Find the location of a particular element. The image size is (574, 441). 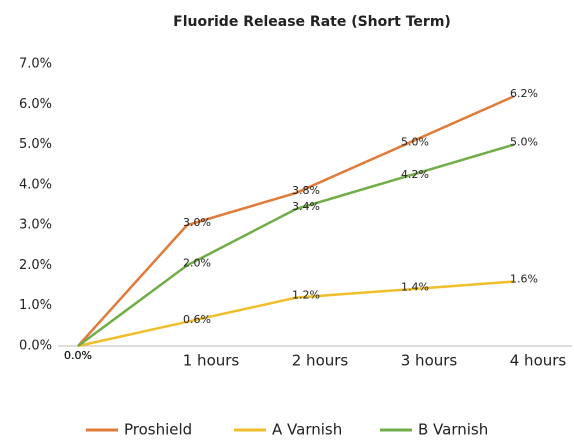

legend-label: B Varnish is located at coordinates (453, 430).